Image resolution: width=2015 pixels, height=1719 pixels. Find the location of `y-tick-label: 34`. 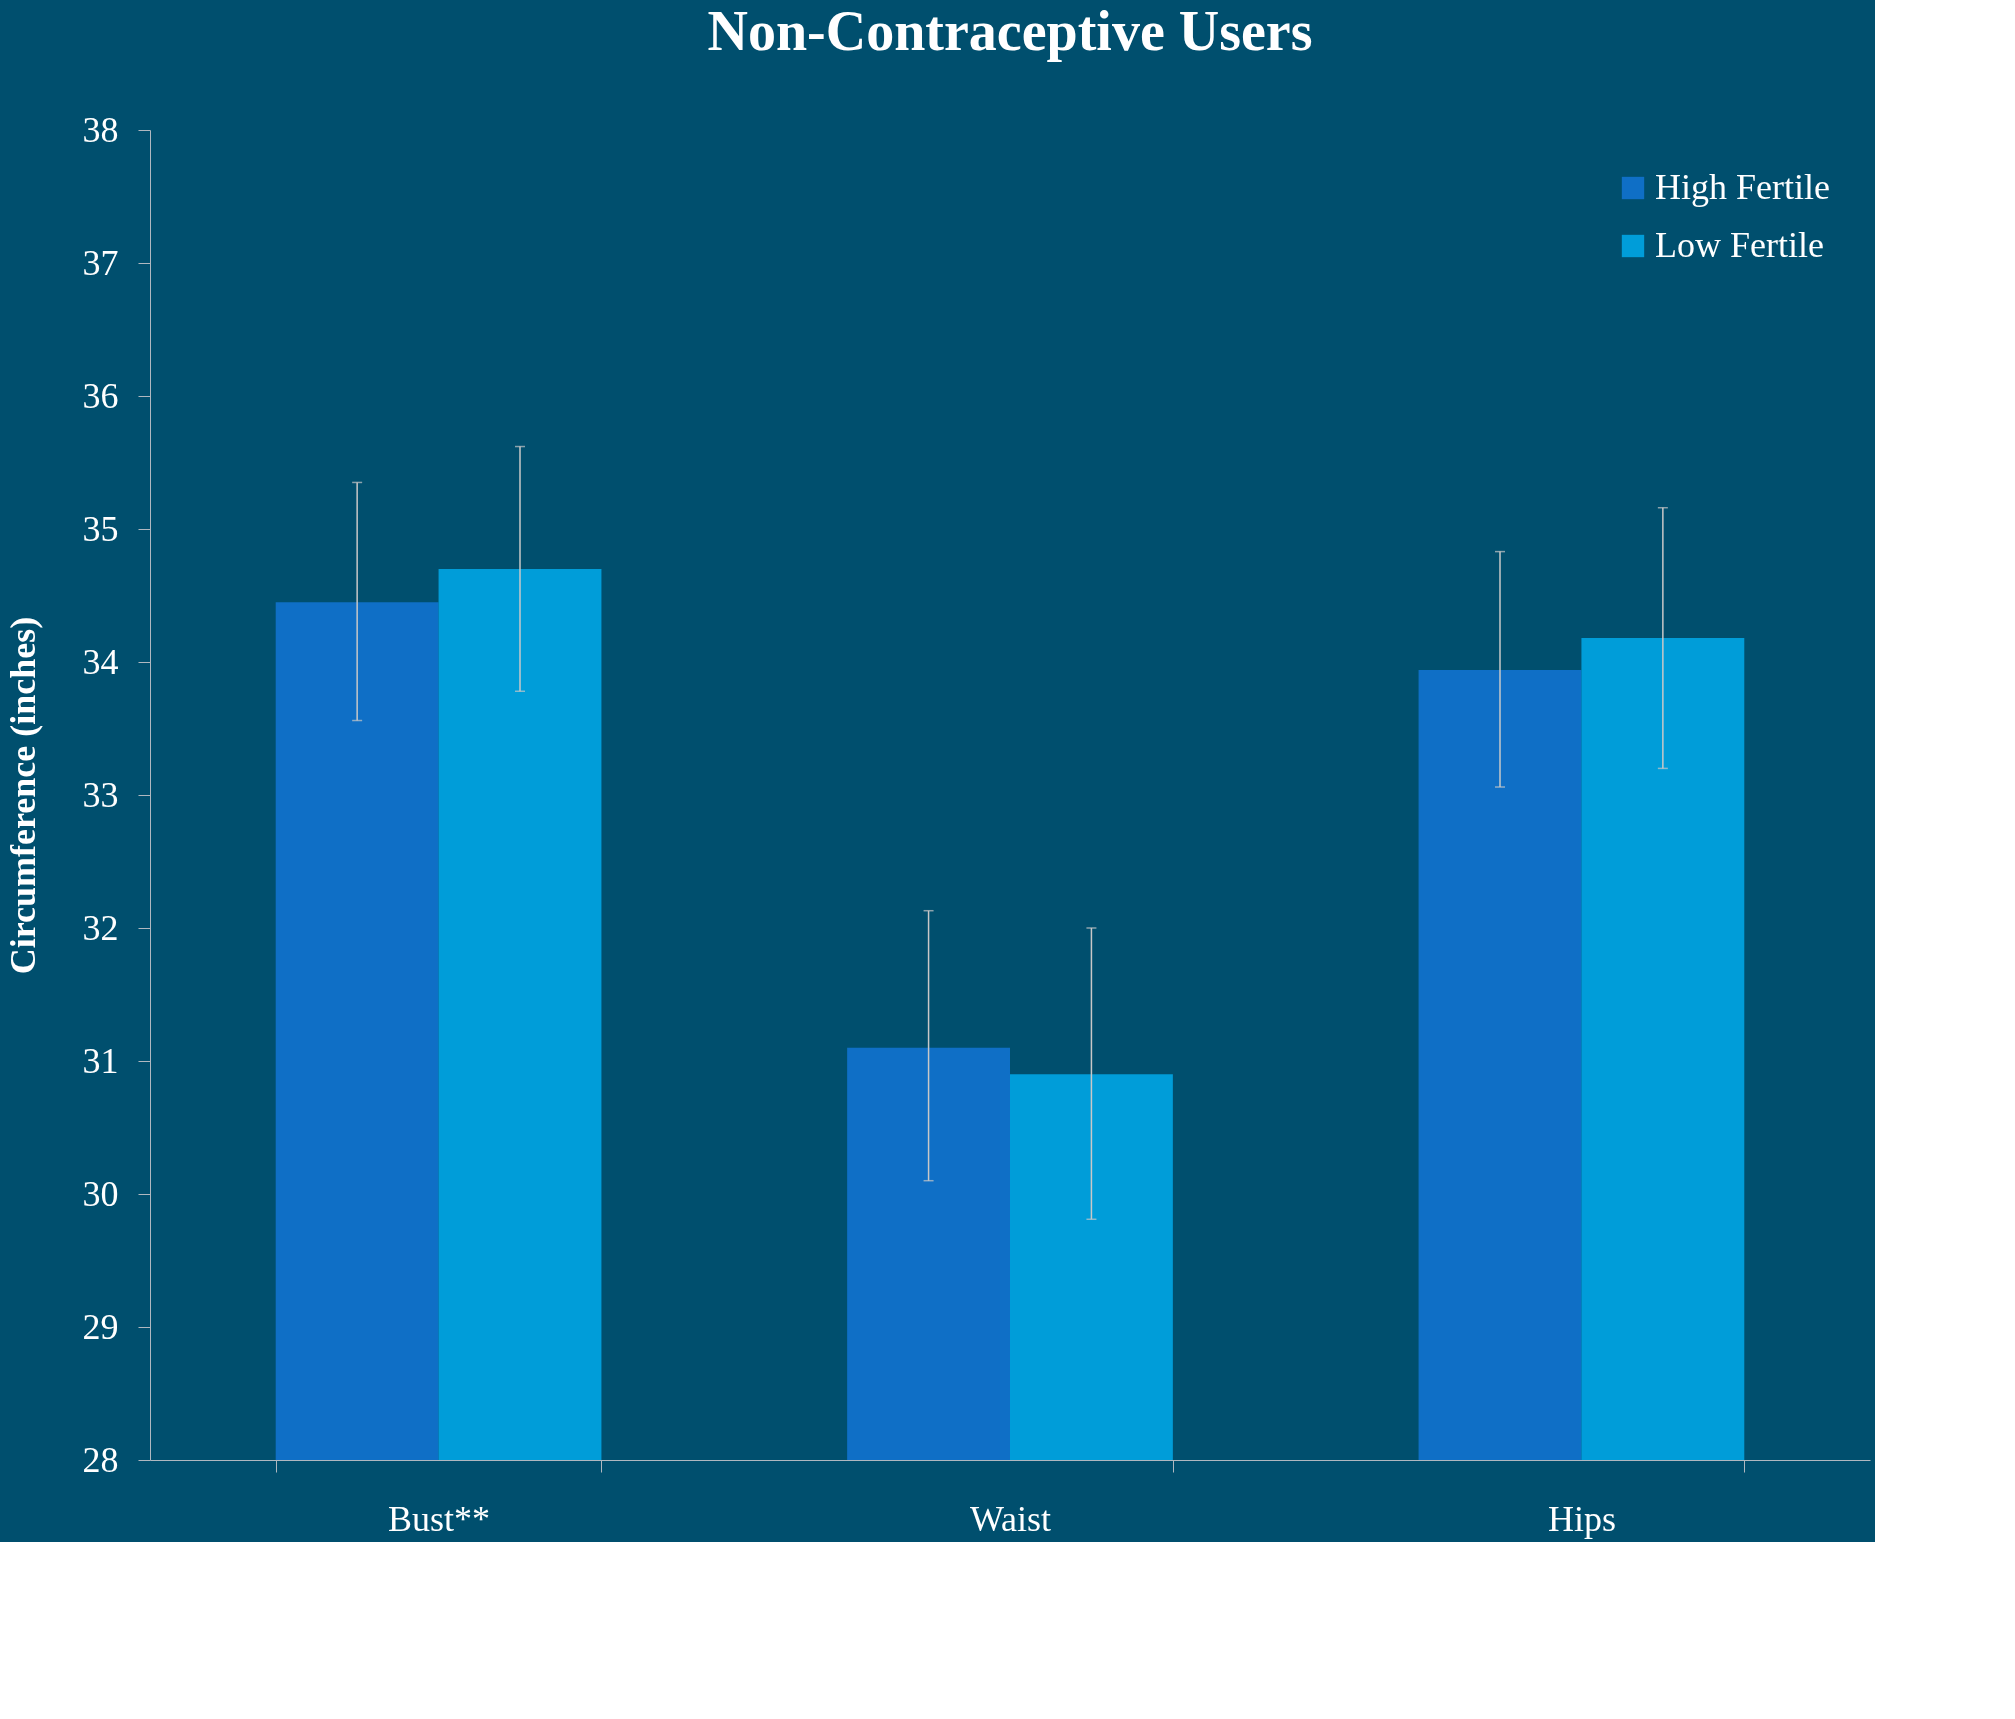

y-tick-label: 34 is located at coordinates (100, 661).